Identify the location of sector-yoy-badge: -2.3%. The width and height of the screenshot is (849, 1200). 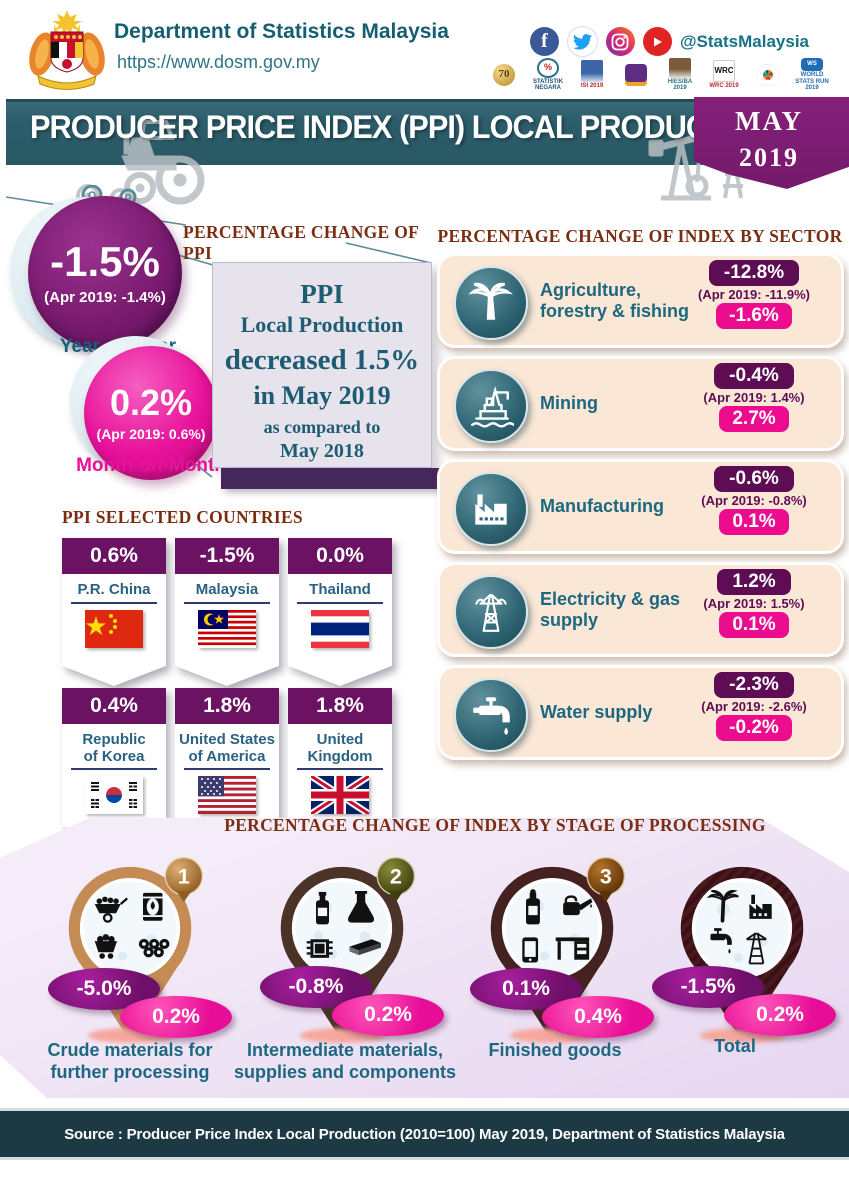
(754, 685).